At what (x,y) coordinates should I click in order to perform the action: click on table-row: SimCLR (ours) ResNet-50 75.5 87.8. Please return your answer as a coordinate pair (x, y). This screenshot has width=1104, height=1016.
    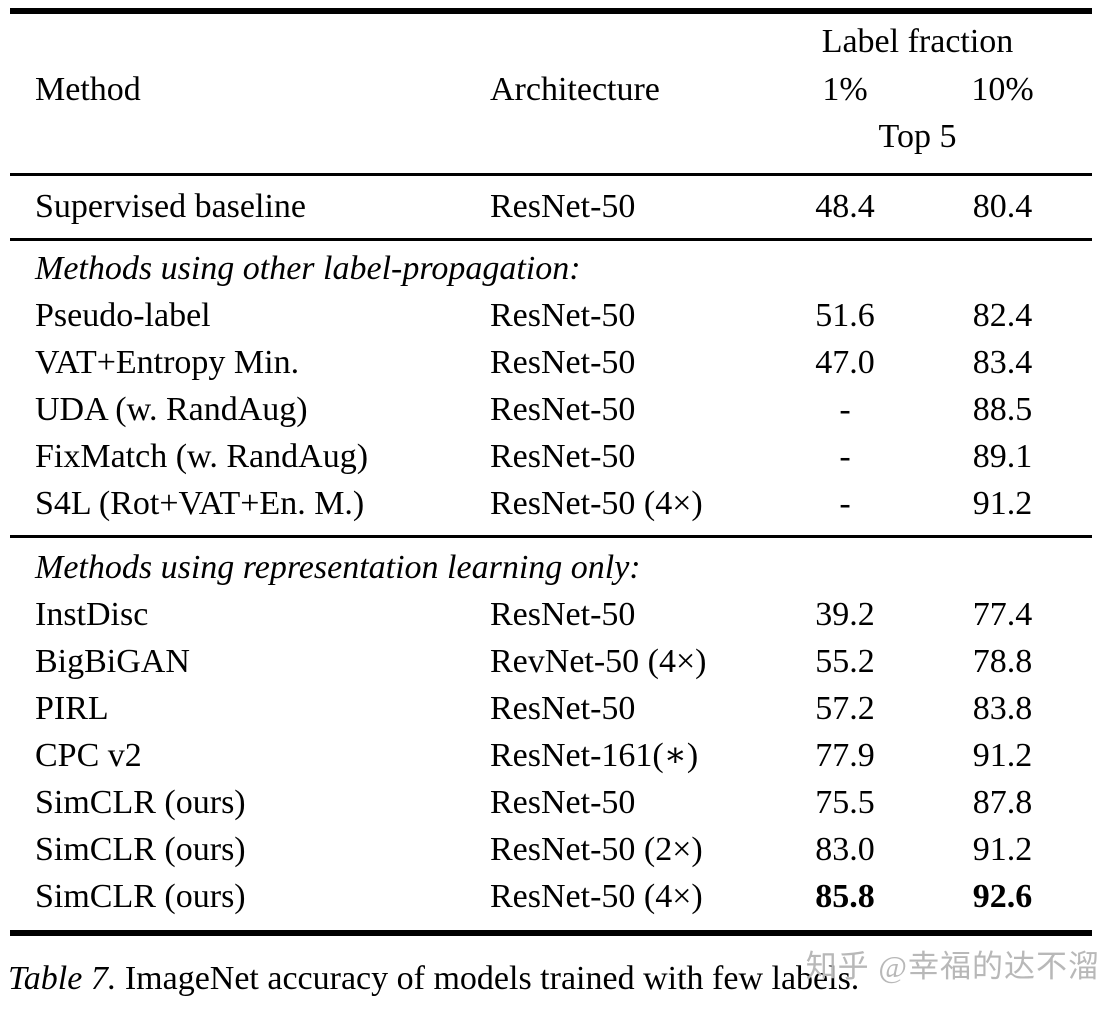
    Looking at the image, I should click on (552, 802).